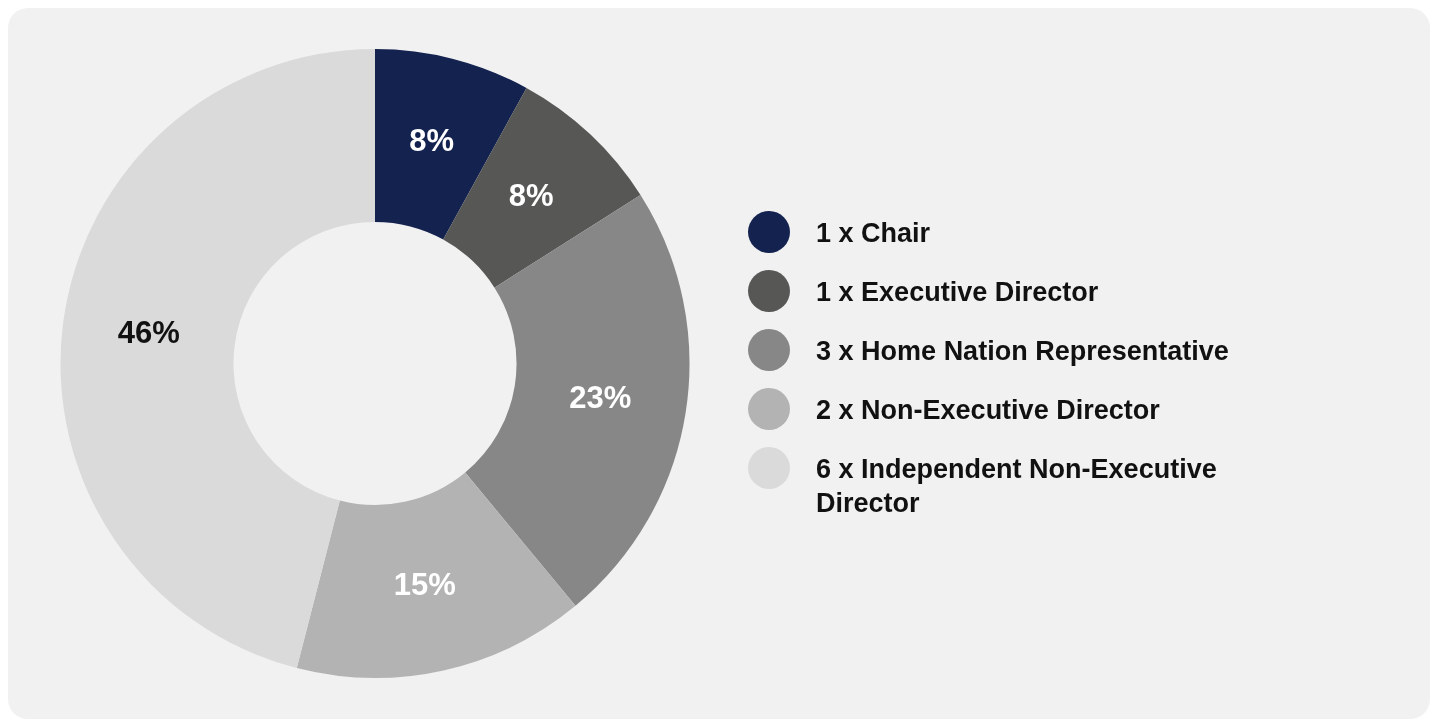  Describe the element at coordinates (957, 291) in the screenshot. I see `legend-label: 1 x Executive Director` at that location.